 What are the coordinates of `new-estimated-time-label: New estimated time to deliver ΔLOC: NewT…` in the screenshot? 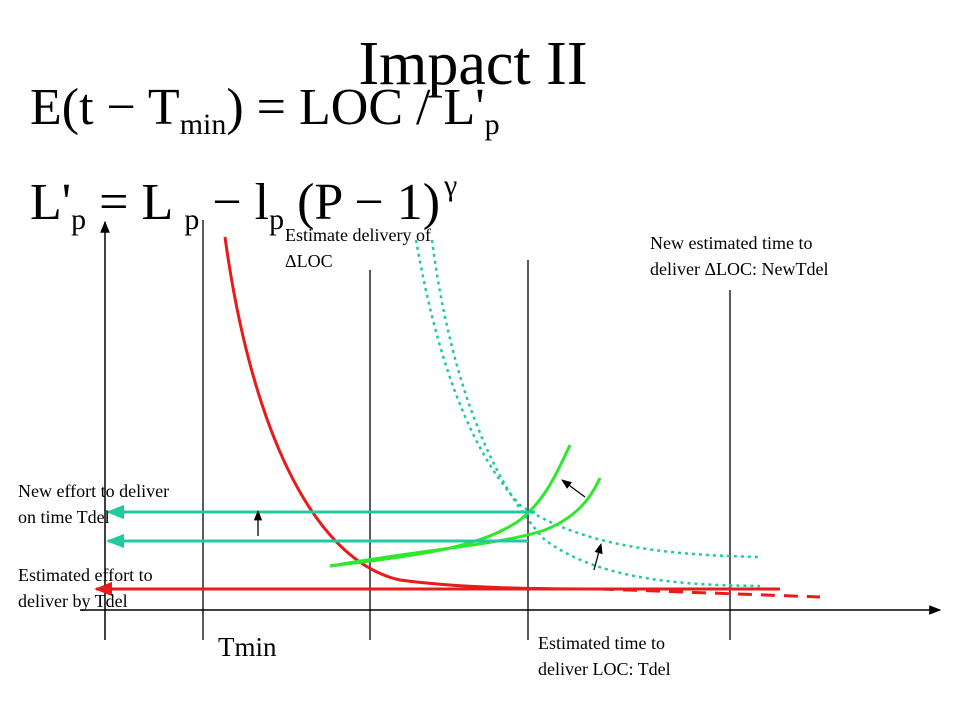 It's located at (739, 256).